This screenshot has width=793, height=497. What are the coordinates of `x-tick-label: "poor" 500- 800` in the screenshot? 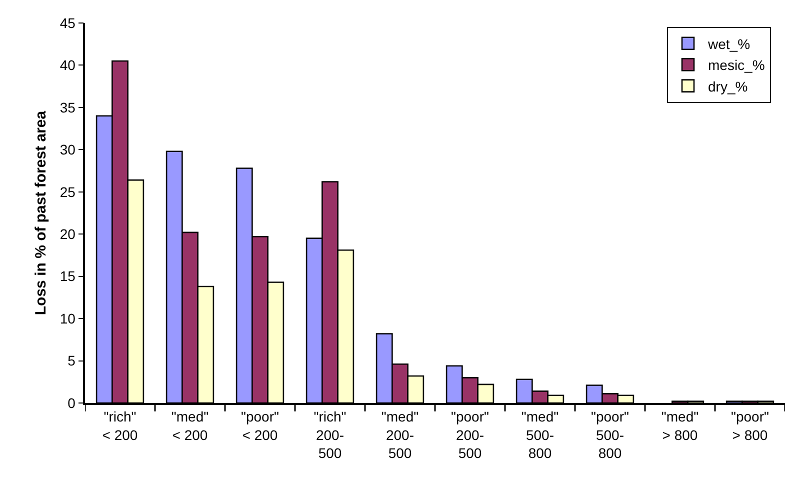 It's located at (610, 434).